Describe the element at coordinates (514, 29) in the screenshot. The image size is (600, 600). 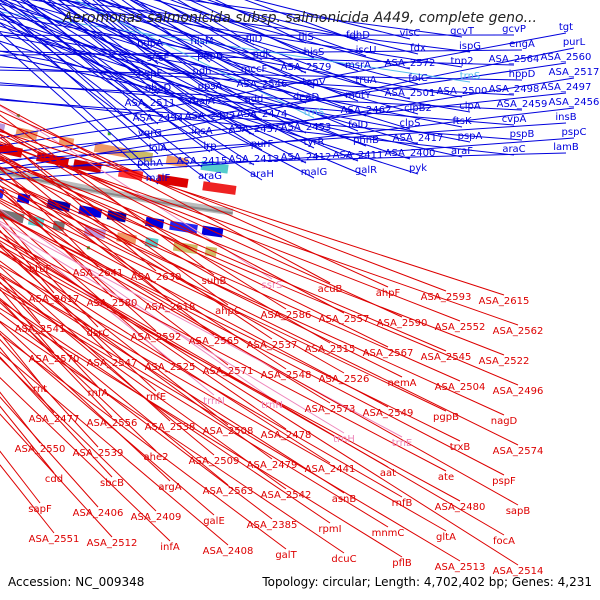
I see `forward-gene-label: gcvP` at that location.